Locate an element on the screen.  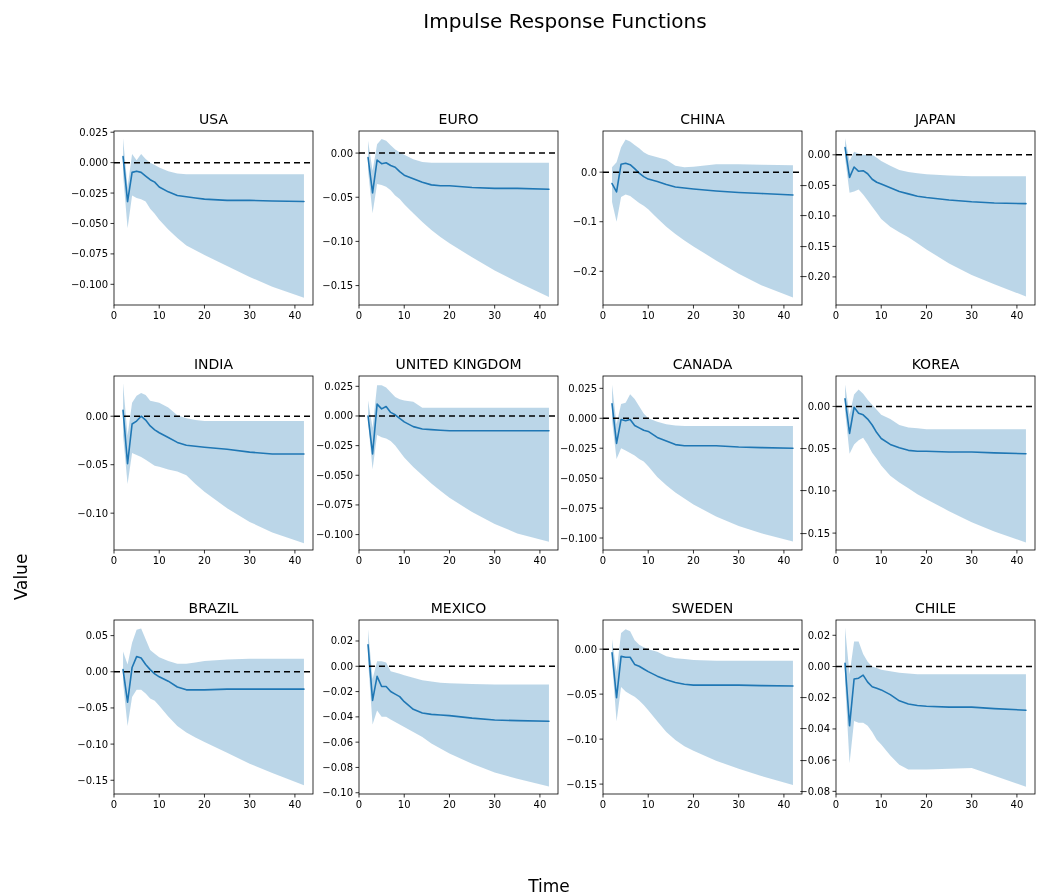
chart-title: KOREA is located at coordinates (935, 364).